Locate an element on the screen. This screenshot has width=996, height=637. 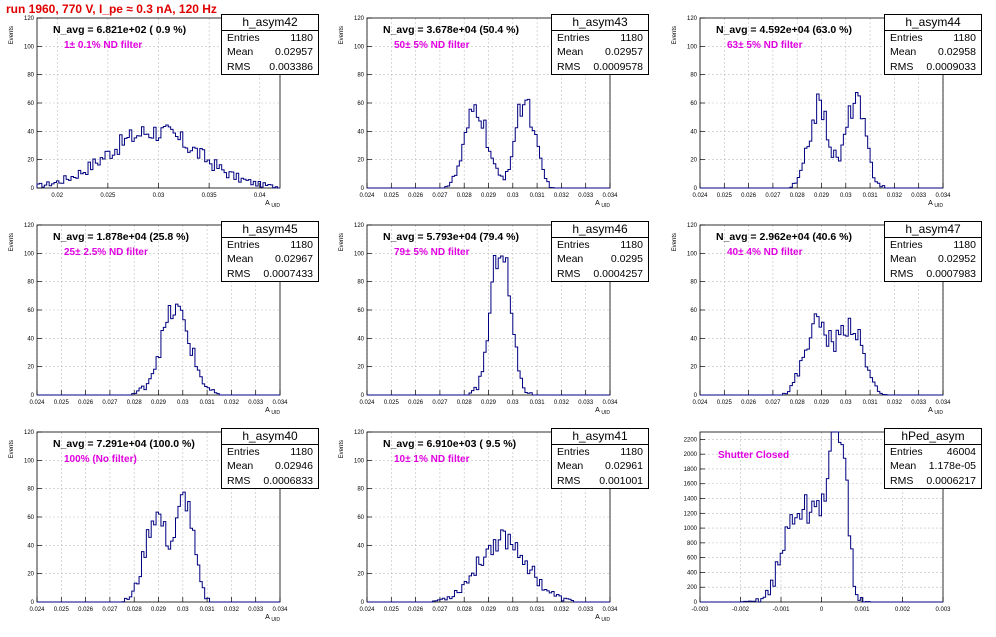
navg-label: N_avg = 5.793e+04 (79.4 %) is located at coordinates (451, 237).